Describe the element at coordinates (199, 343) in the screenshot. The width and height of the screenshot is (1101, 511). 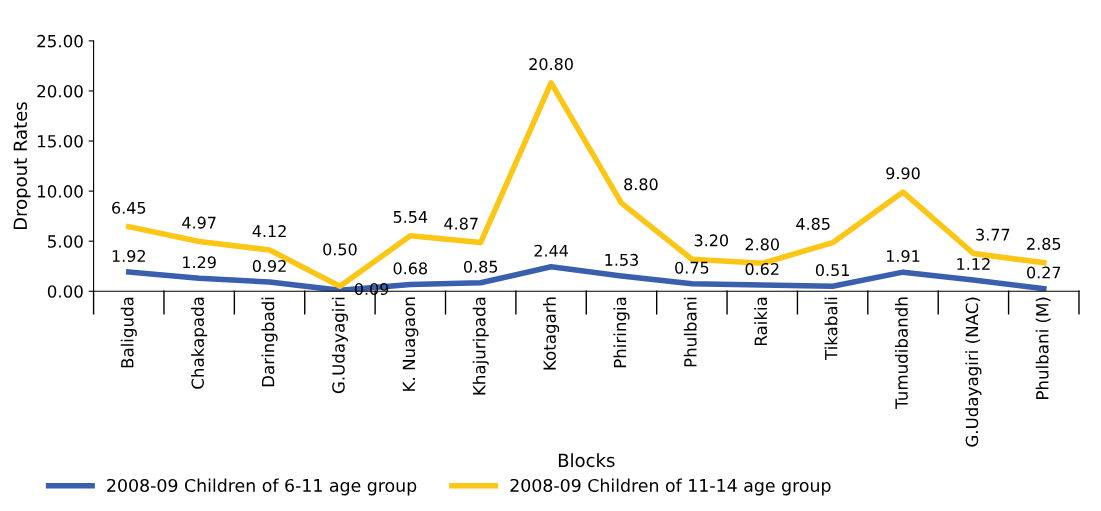
I see `x-tick-label: Chakapada` at that location.